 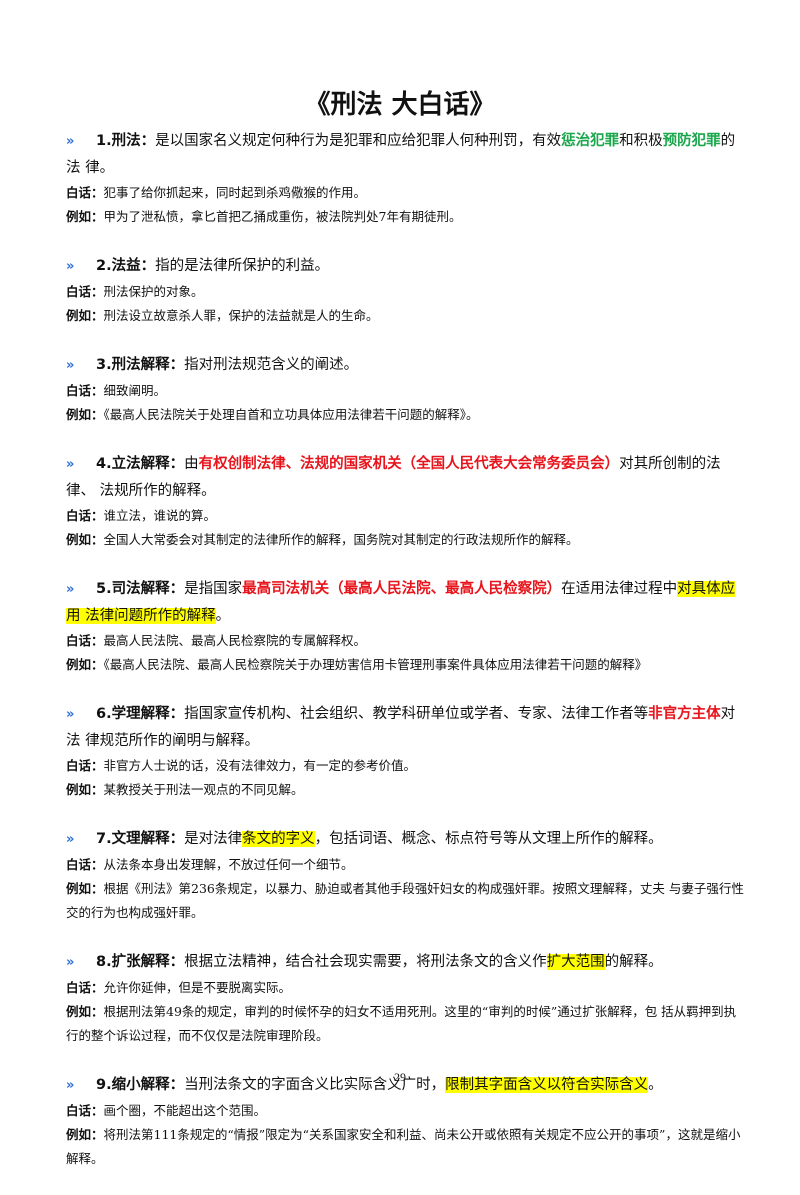 I want to click on example-line: 例如：刑法设立故意杀人罪，保护的法益就是人的生命。, so click(x=405, y=316).